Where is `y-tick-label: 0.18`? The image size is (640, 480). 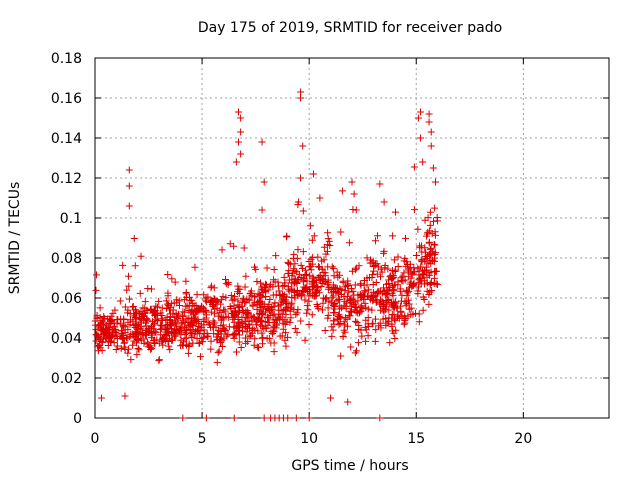 y-tick-label: 0.18 is located at coordinates (66, 59).